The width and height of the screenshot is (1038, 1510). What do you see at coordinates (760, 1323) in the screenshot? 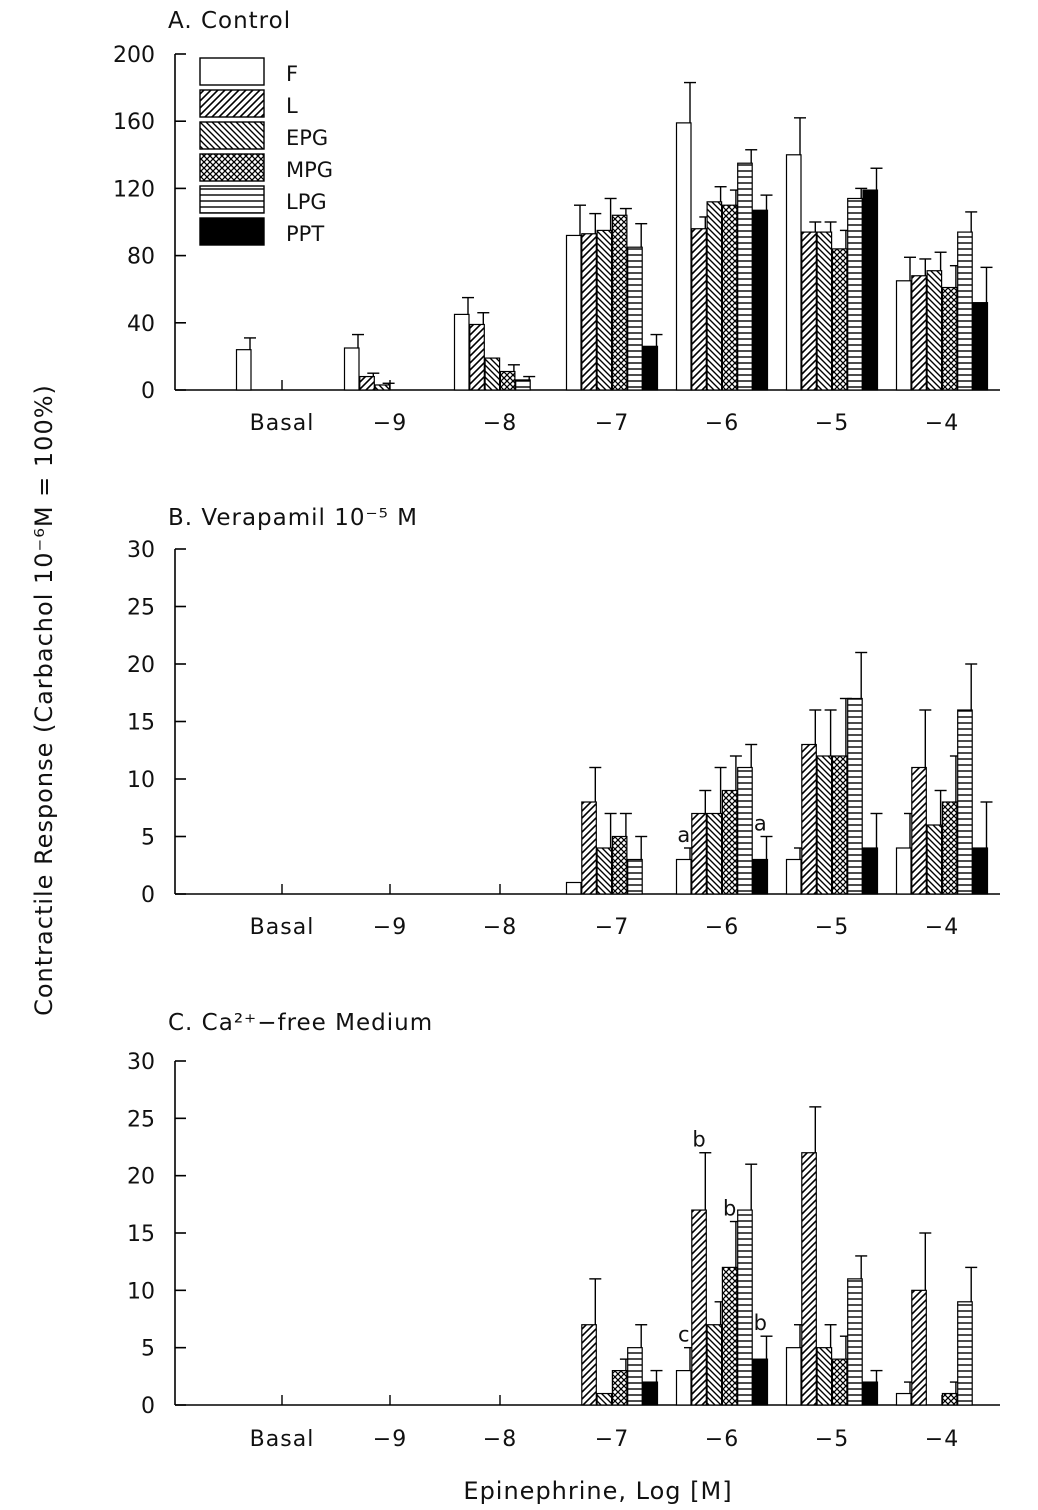
I see `significance-label: b` at bounding box center [760, 1323].